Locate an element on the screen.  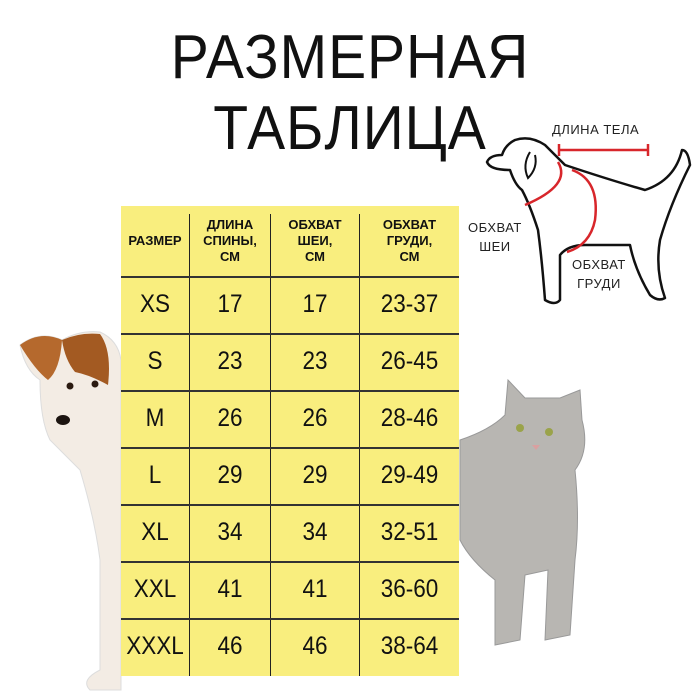
cell-chest-girth: 36-60 is located at coordinates (409, 589).